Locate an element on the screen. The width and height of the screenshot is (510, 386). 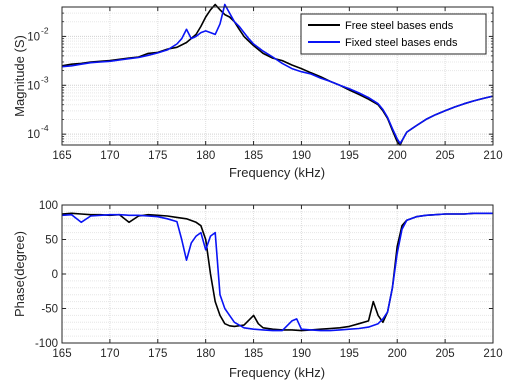
y-tick-label: 50 is located at coordinates (51, 241).